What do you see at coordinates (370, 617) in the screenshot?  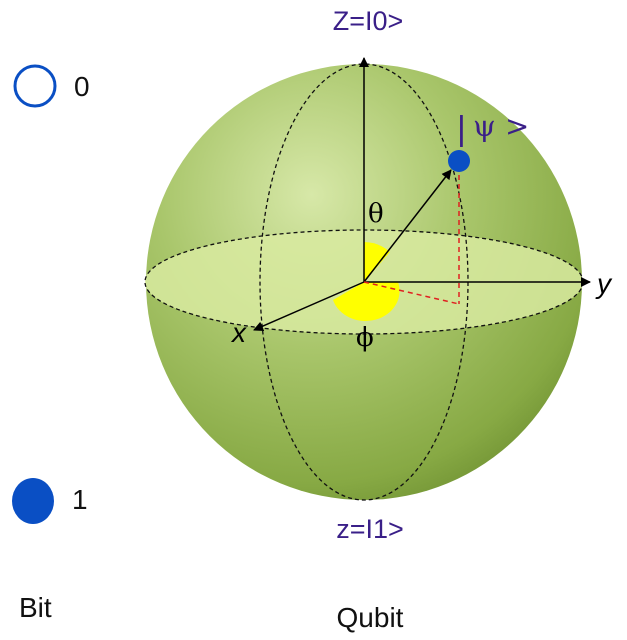 I see `qubit-caption: Qubit` at bounding box center [370, 617].